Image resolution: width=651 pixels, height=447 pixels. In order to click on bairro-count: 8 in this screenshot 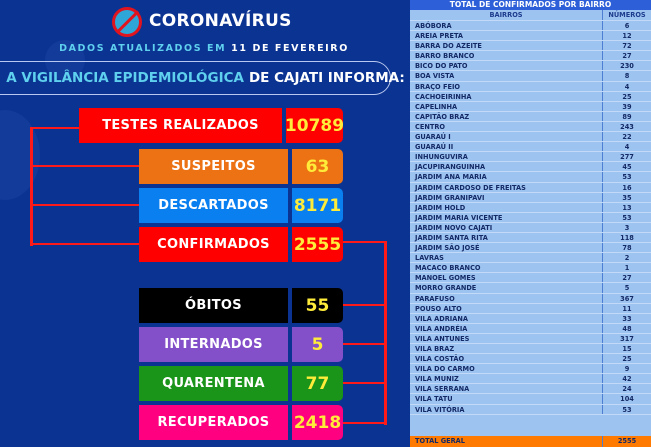, I will do `click(627, 76)`.